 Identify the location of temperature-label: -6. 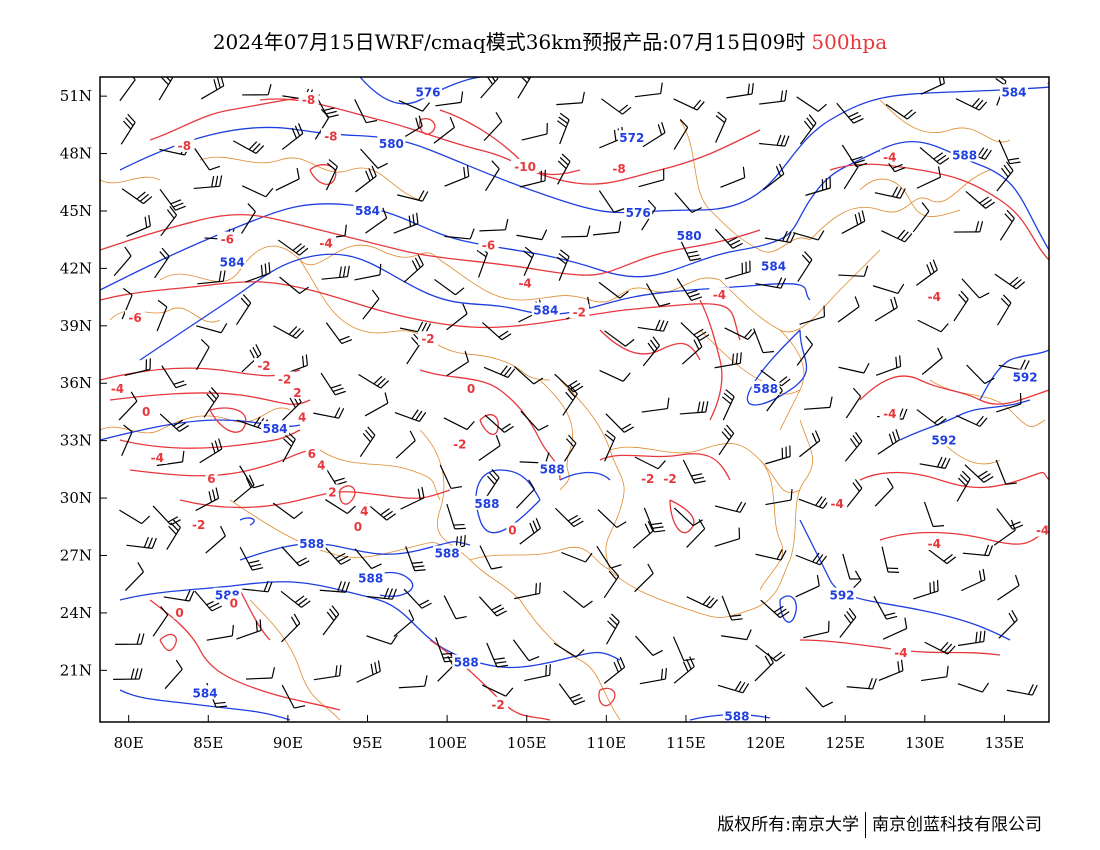
(227, 240).